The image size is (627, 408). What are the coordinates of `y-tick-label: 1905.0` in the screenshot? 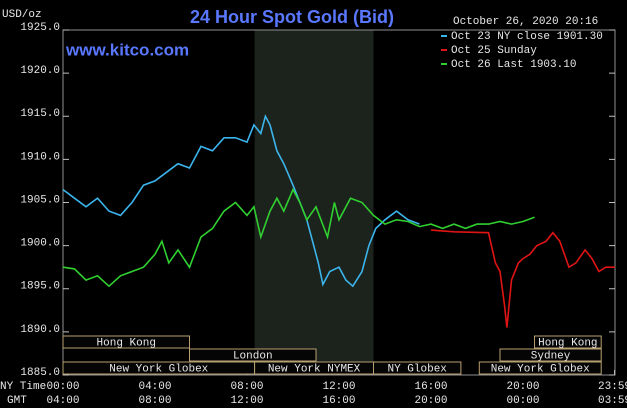 It's located at (40, 200).